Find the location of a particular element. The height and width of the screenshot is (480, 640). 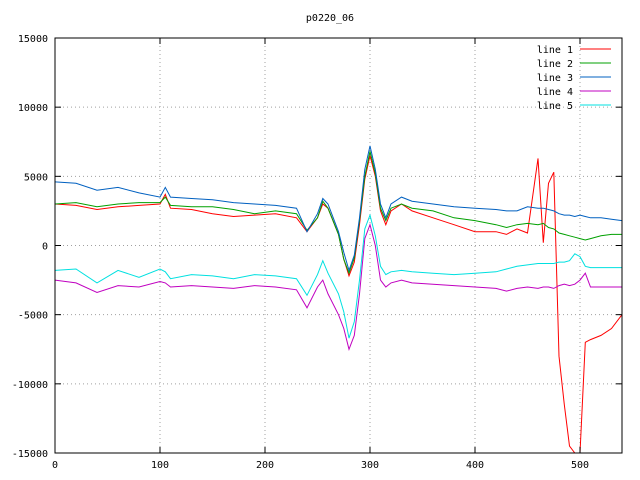

y-tick-label: 5000 is located at coordinates (36, 177).